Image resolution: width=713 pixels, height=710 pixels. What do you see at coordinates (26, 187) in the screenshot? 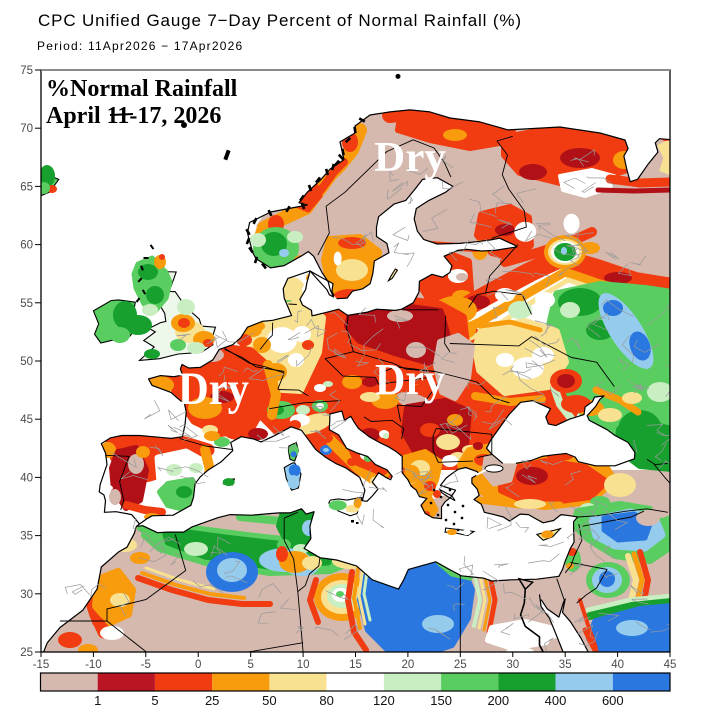
I see `svg-text: 65` at bounding box center [26, 187].